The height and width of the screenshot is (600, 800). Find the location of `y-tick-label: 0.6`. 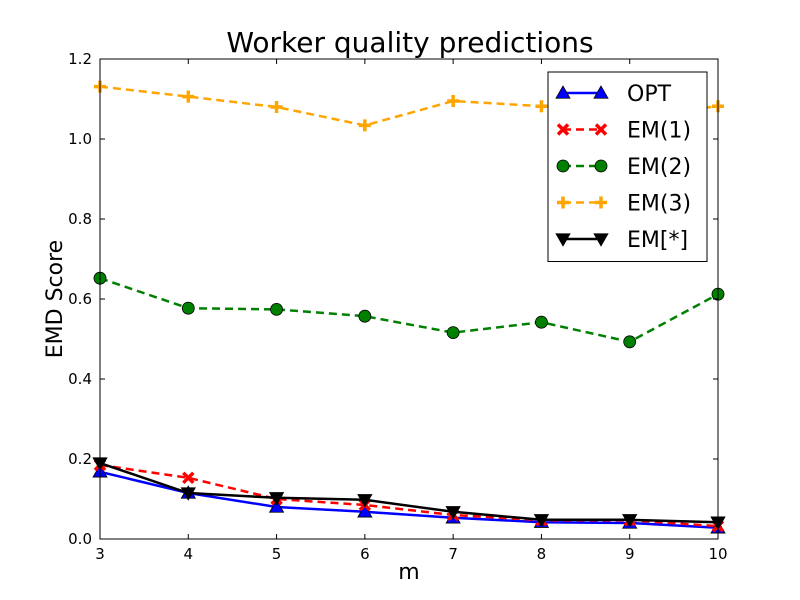

y-tick-label: 0.6 is located at coordinates (80, 299).